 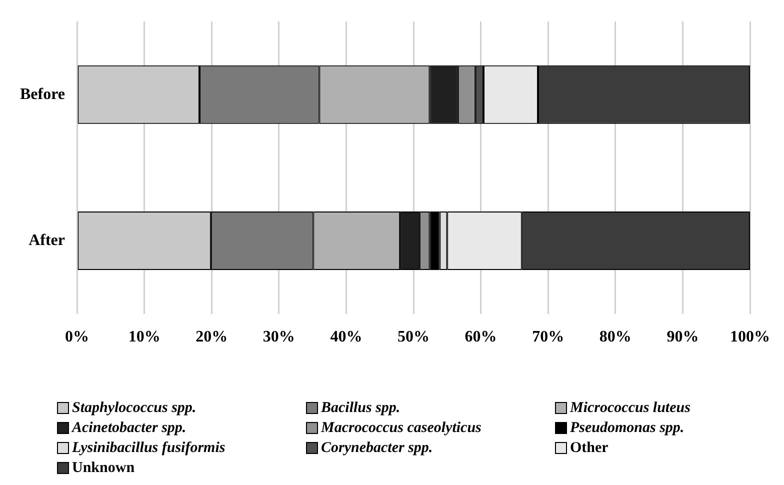 What do you see at coordinates (346, 337) in the screenshot?
I see `x-tick-label: 40%` at bounding box center [346, 337].